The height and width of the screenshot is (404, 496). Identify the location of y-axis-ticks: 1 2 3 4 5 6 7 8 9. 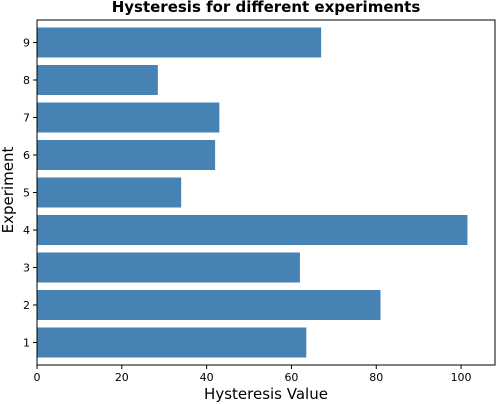
(30, 193).